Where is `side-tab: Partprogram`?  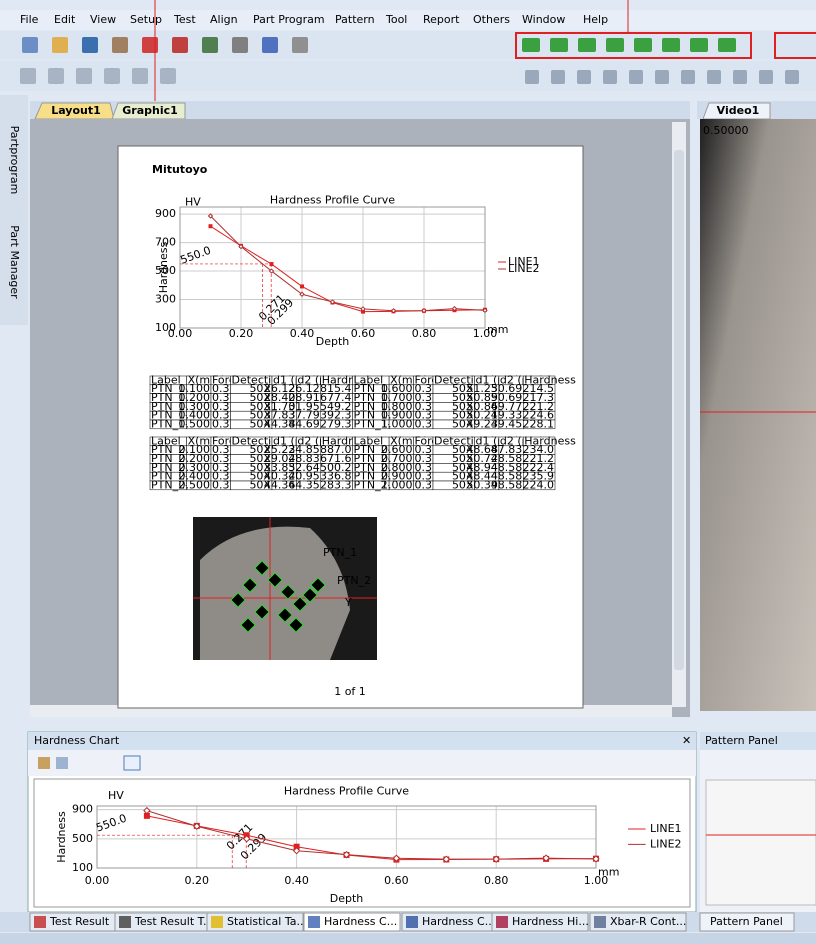 side-tab: Partprogram is located at coordinates (14, 160).